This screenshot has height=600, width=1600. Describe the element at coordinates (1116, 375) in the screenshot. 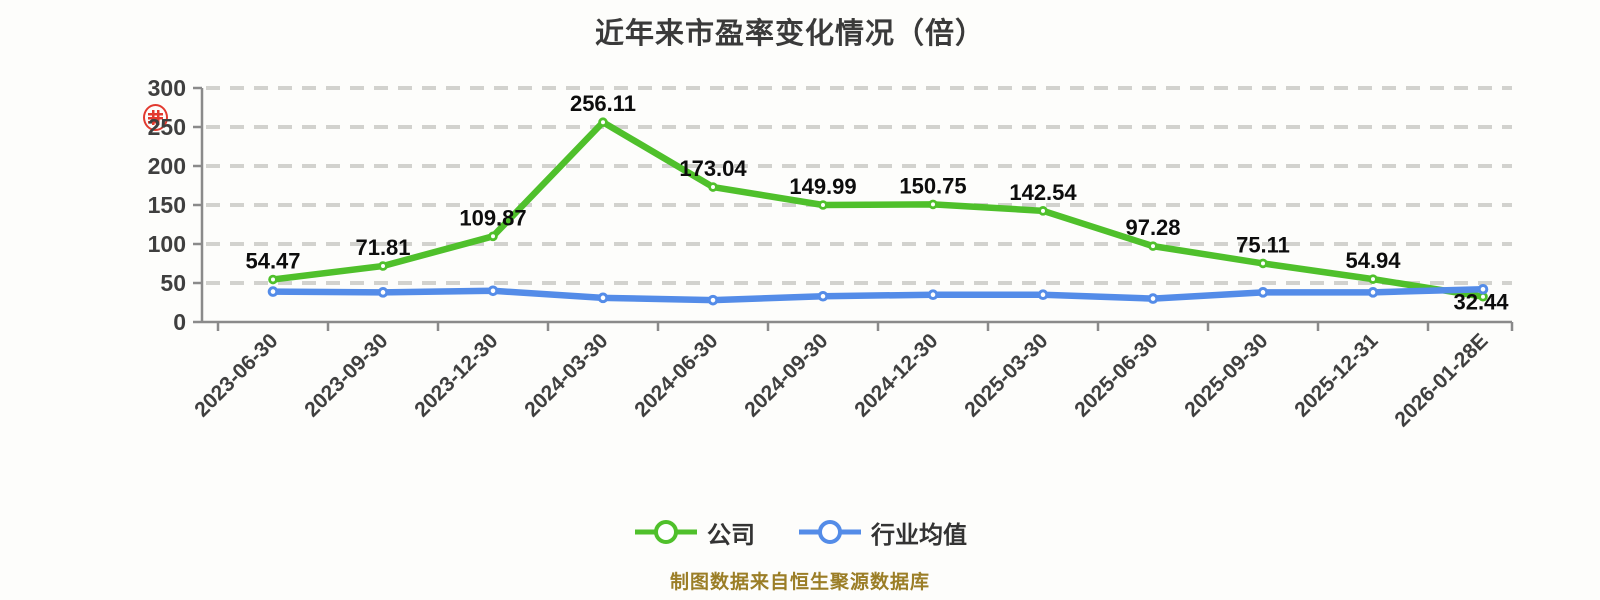

I see `x-tick-label: 2025-06-30` at that location.